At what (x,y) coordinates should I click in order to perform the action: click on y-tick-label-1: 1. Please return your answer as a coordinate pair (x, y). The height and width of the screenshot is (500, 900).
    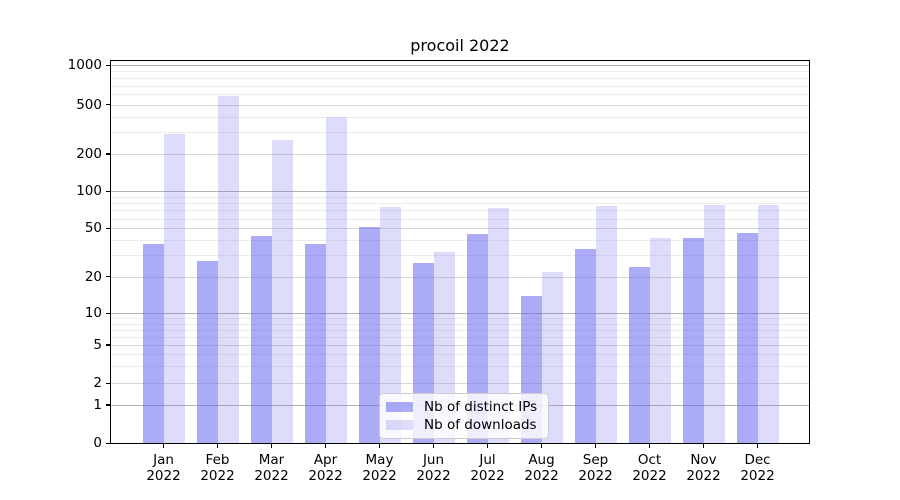
    Looking at the image, I should click on (97, 405).